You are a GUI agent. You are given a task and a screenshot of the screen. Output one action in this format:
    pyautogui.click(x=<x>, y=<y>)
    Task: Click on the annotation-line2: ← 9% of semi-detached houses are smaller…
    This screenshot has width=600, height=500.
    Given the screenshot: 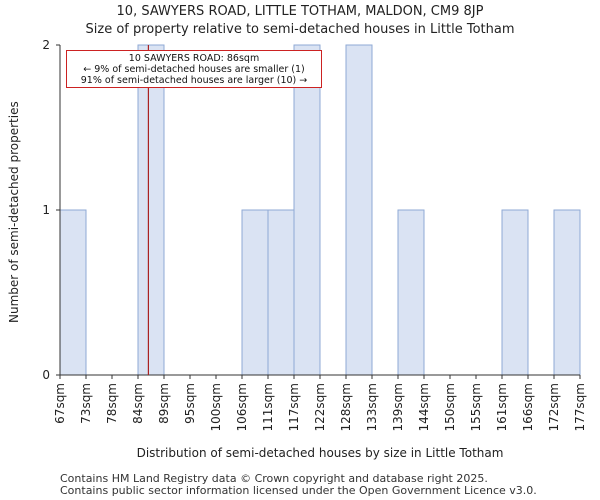 What is the action you would take?
    pyautogui.click(x=194, y=69)
    